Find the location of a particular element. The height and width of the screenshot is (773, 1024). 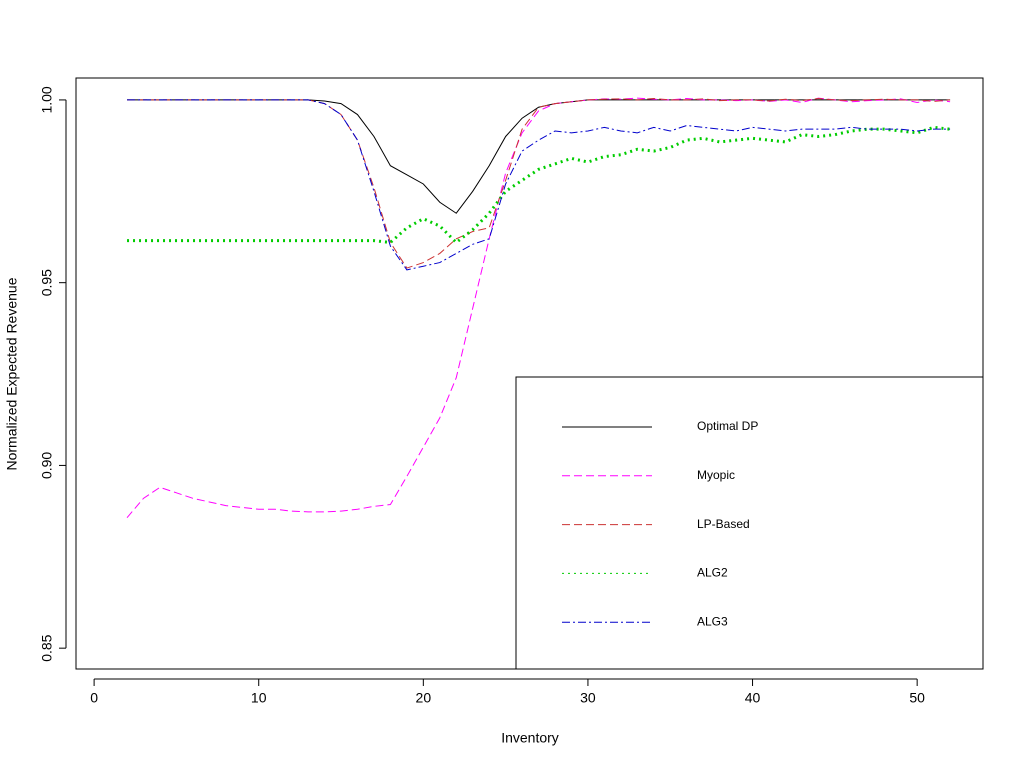

legend-label: LP-Based is located at coordinates (723, 524).